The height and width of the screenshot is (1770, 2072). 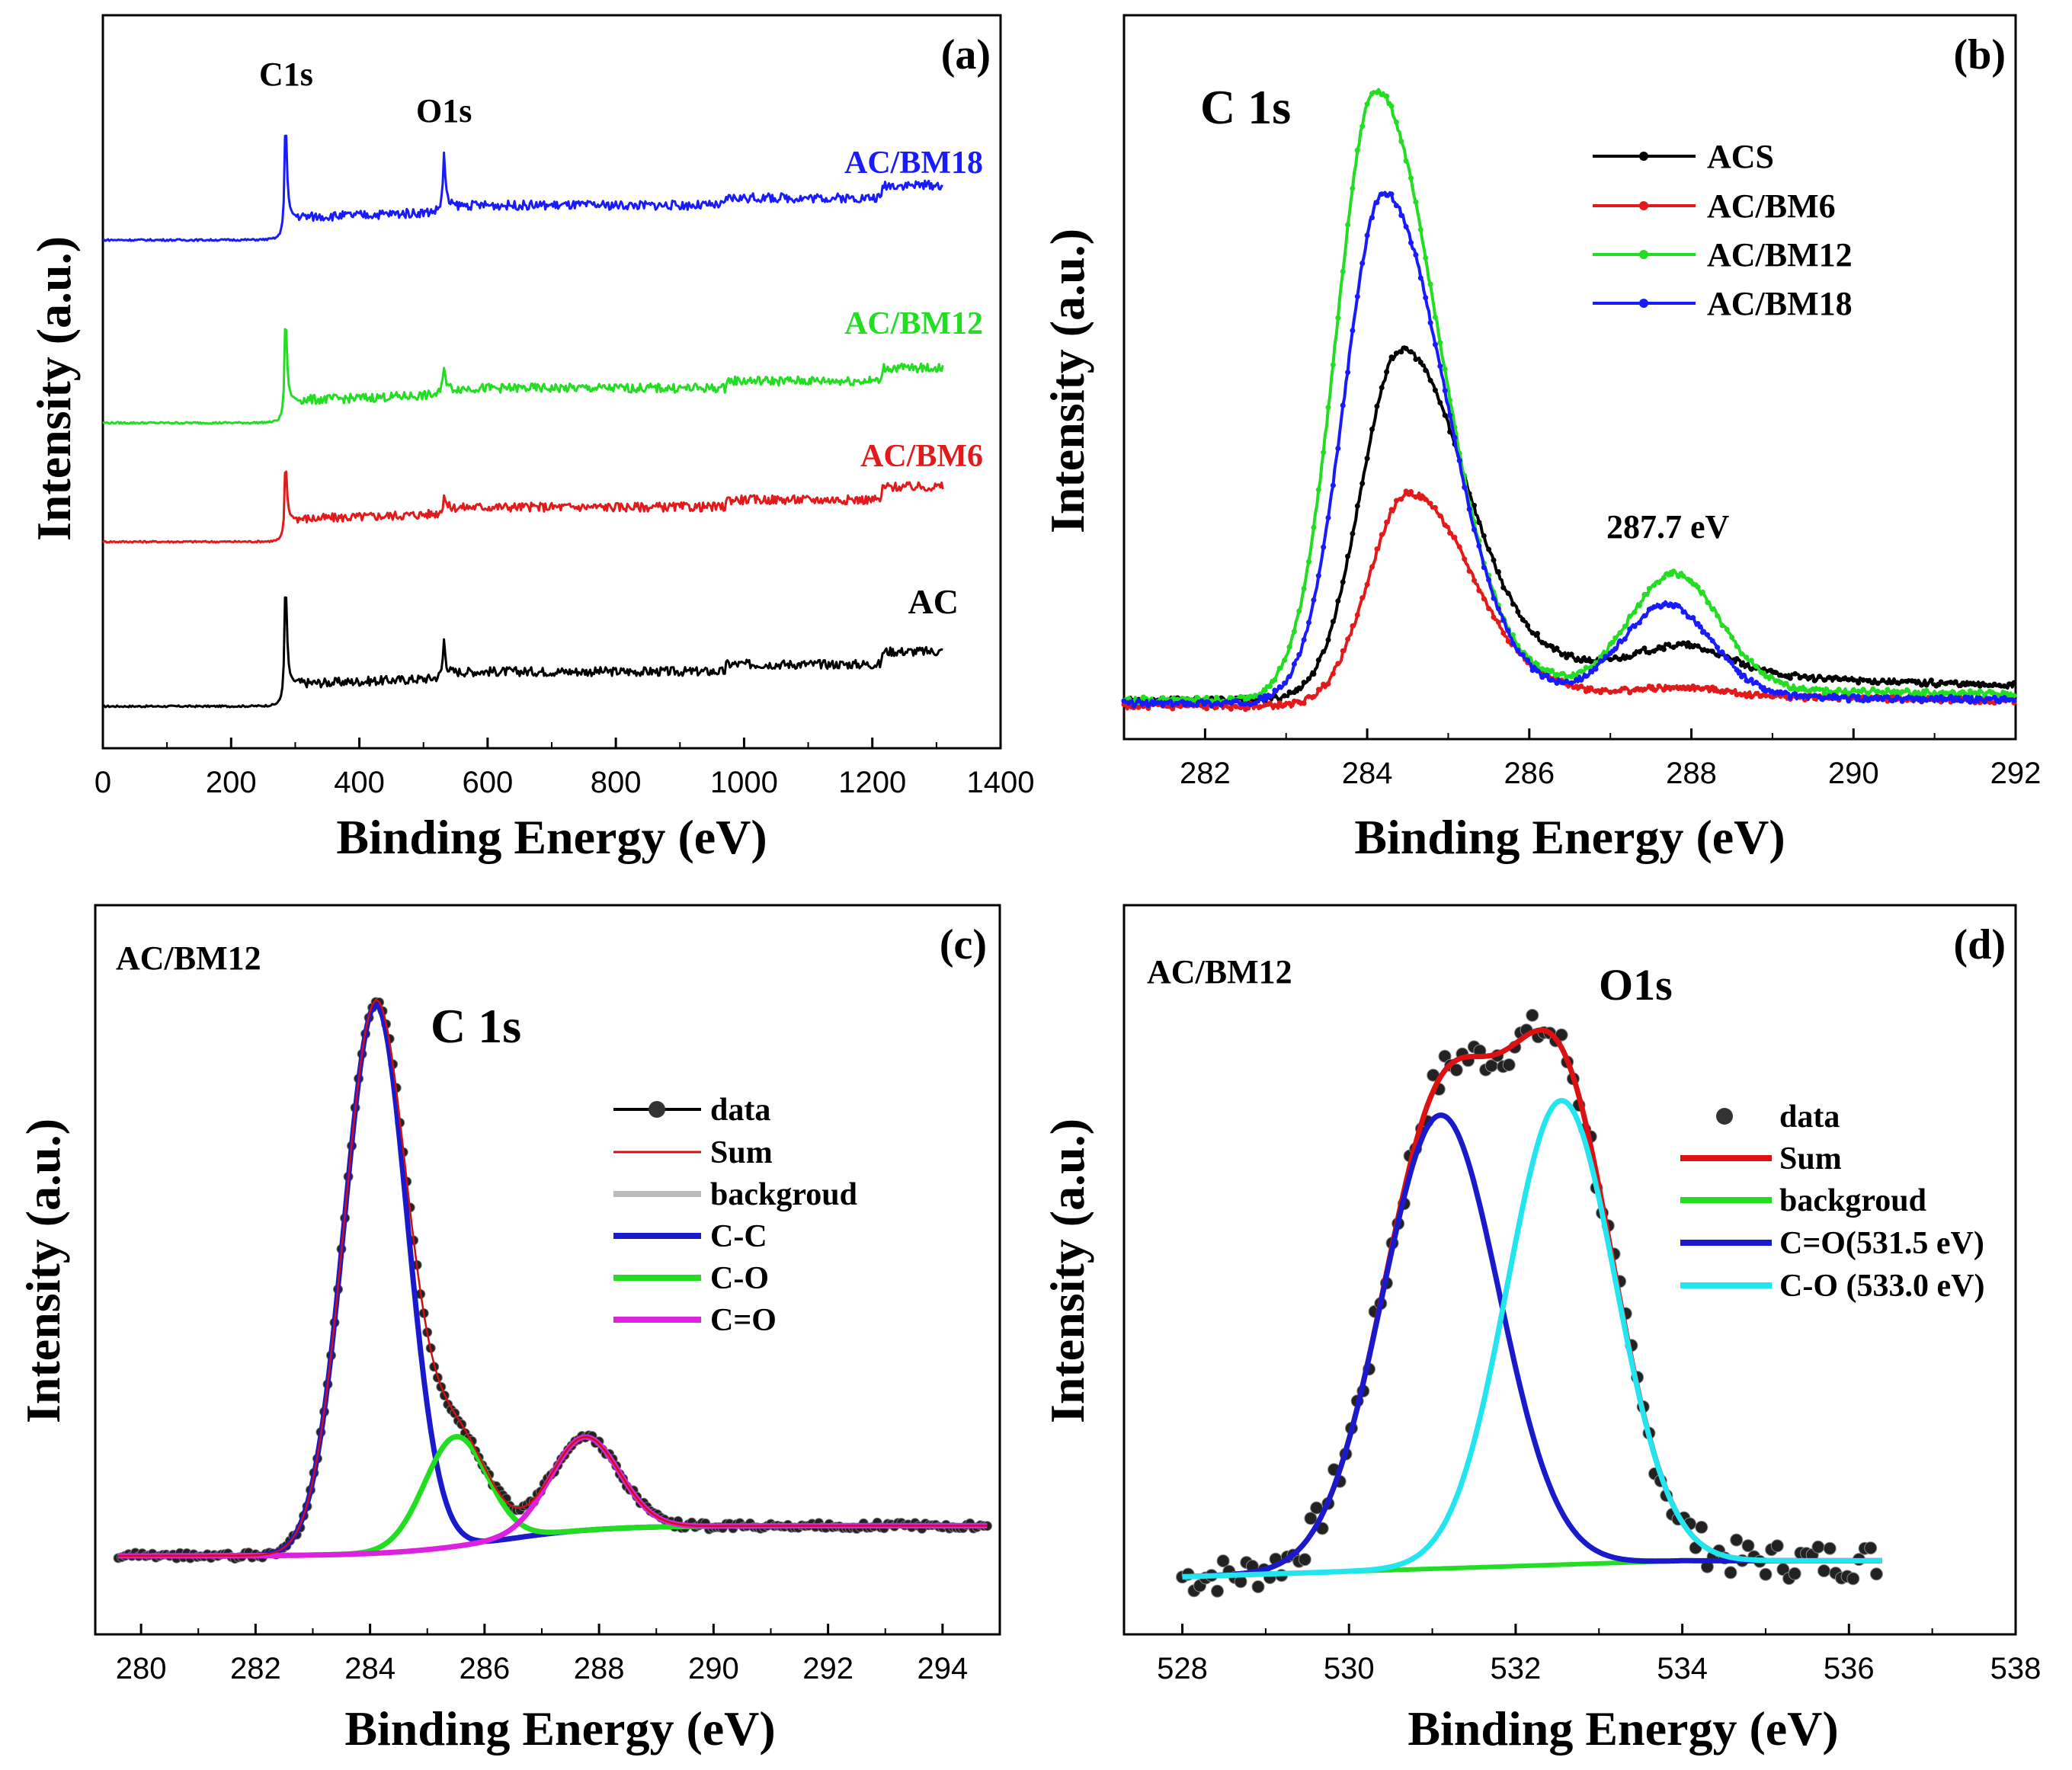 I want to click on panel-a-x-axis-title: Binding Energy (eV), so click(x=551, y=837).